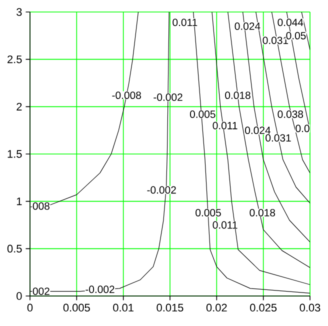 The width and height of the screenshot is (328, 326). I want to click on annotation: 0.038, so click(291, 114).